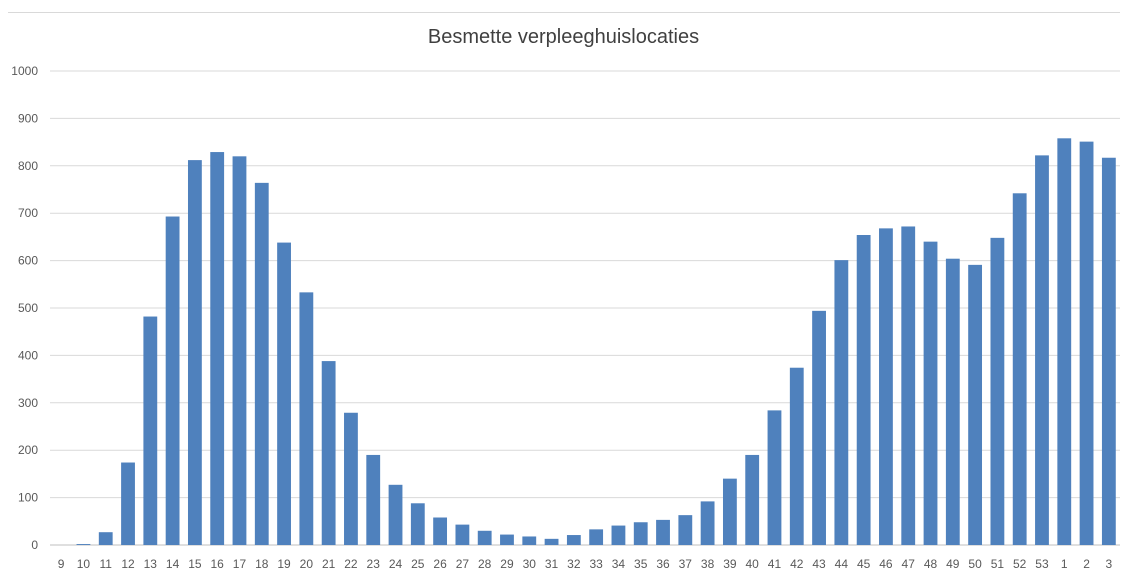 The width and height of the screenshot is (1127, 577). What do you see at coordinates (28, 166) in the screenshot?
I see `y-tick-label: 800` at bounding box center [28, 166].